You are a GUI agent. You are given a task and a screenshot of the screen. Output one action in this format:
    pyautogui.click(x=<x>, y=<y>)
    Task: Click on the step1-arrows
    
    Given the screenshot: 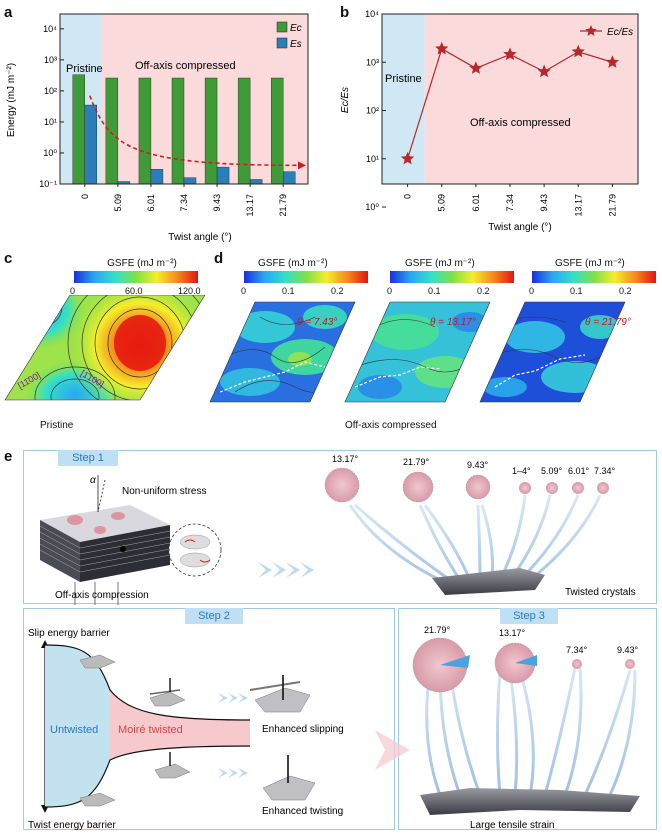 What is the action you would take?
    pyautogui.click(x=286, y=570)
    